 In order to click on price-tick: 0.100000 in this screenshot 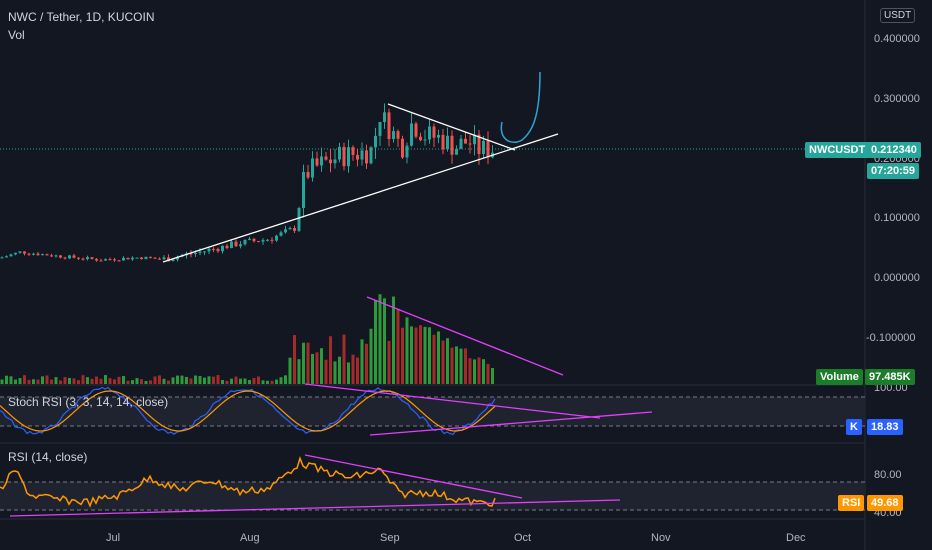, I will do `click(897, 218)`.